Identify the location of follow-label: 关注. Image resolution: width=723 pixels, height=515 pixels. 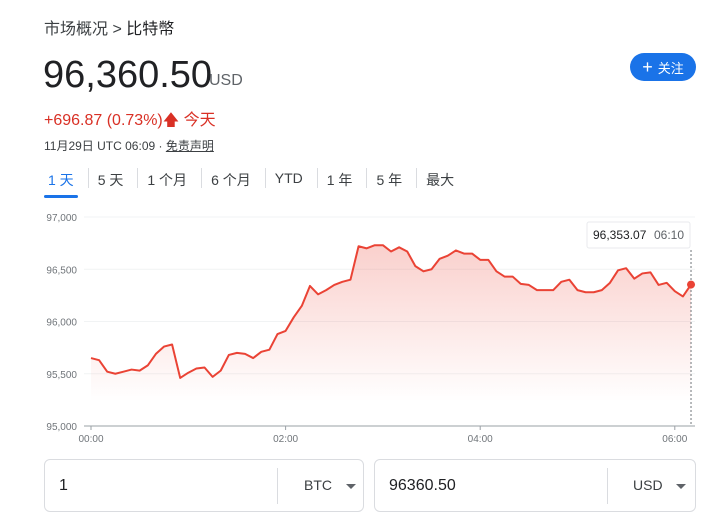
(670, 68).